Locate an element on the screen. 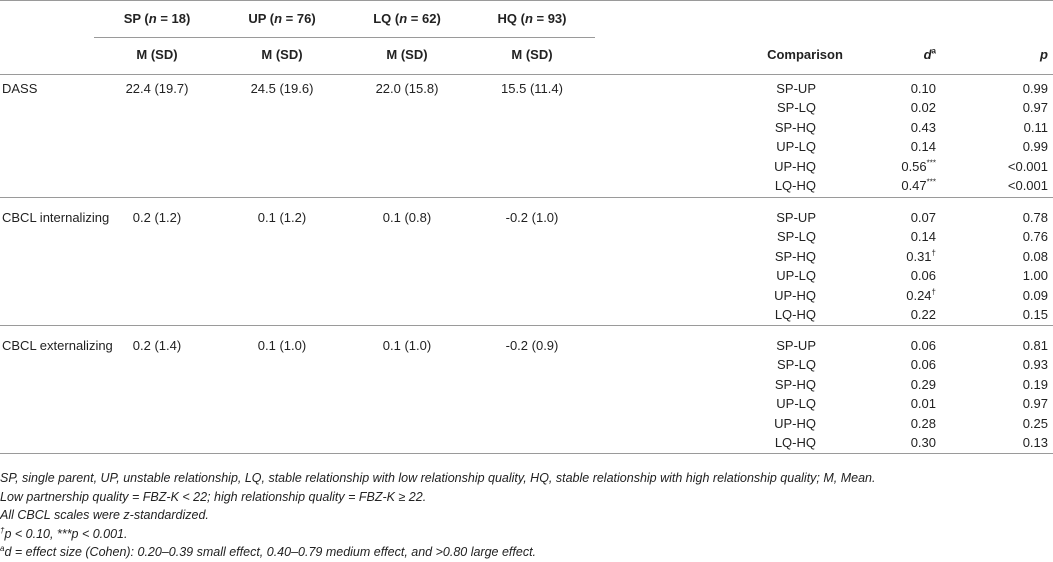  group-abbr: UP ( is located at coordinates (261, 18).